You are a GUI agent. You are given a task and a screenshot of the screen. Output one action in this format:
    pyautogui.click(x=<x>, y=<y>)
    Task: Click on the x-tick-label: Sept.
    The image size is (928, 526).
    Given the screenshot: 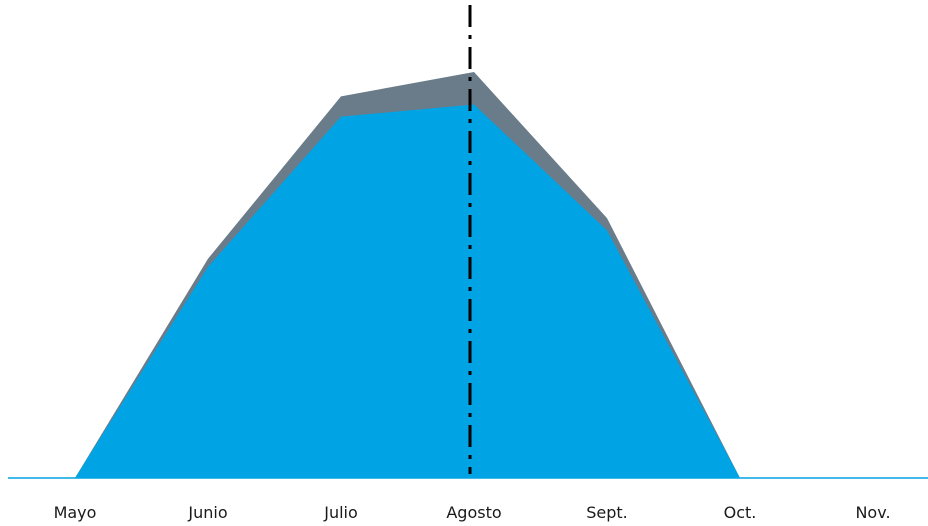 What is the action you would take?
    pyautogui.click(x=607, y=512)
    